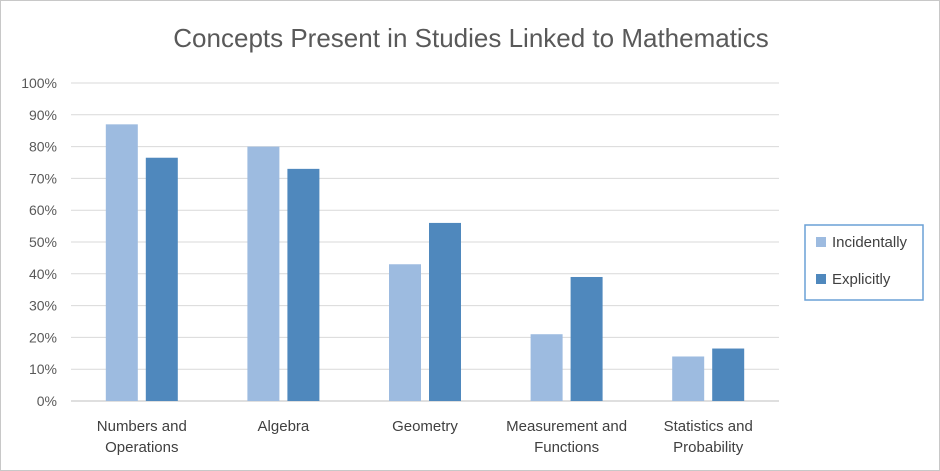 This screenshot has width=940, height=471. I want to click on y-tick-label: 60%, so click(43, 210).